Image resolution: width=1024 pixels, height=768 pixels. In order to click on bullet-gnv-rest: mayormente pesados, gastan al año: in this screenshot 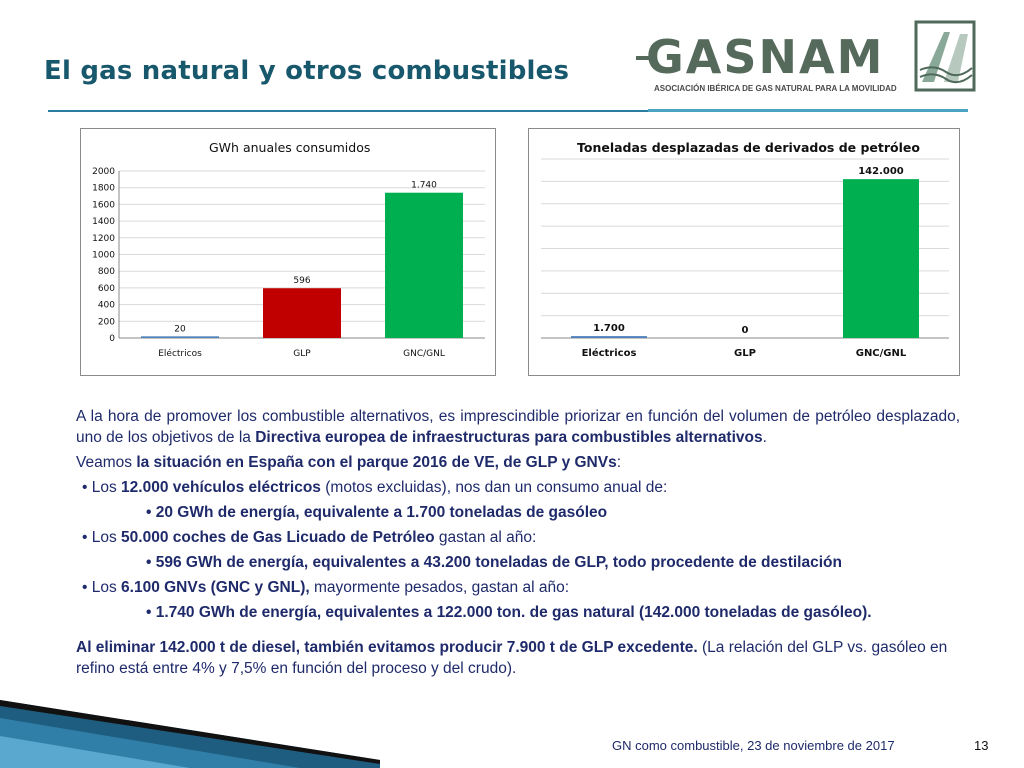, I will do `click(439, 587)`.